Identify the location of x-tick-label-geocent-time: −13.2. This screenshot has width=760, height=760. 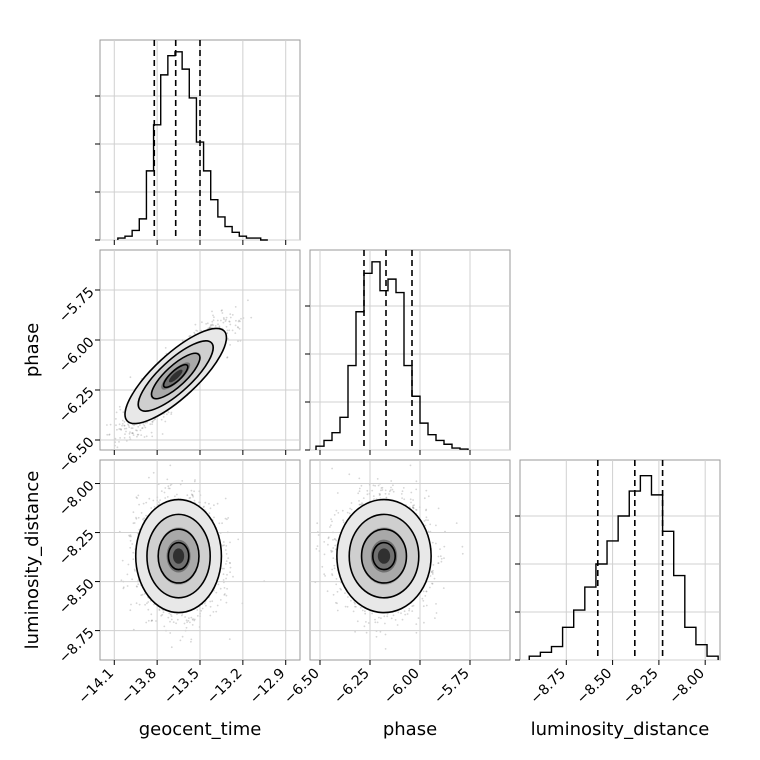
(225, 687).